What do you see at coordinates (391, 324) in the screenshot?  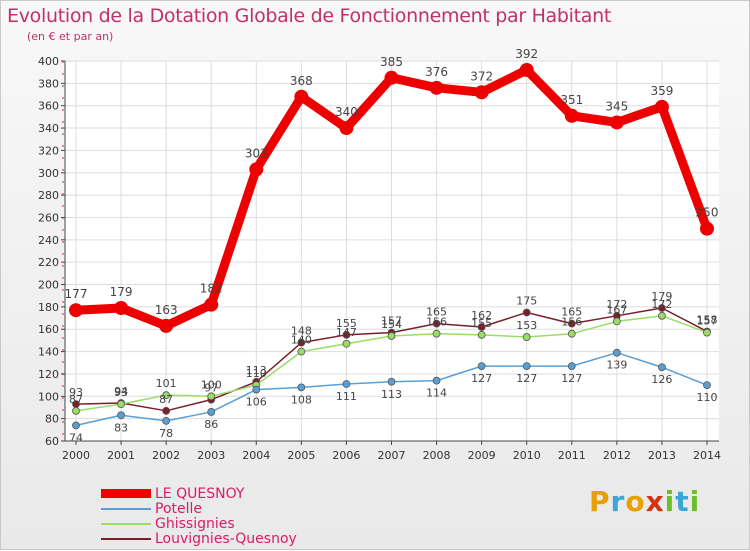 I see `data-label: 154` at bounding box center [391, 324].